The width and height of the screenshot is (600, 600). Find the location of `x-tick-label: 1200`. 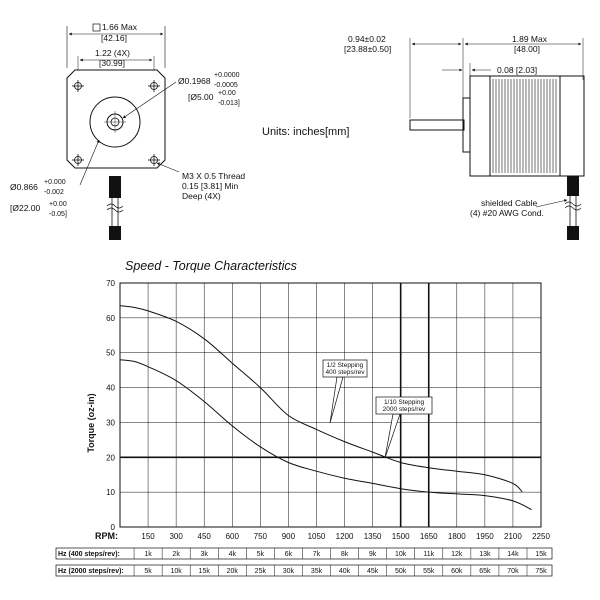

x-tick-label: 1200 is located at coordinates (345, 536).